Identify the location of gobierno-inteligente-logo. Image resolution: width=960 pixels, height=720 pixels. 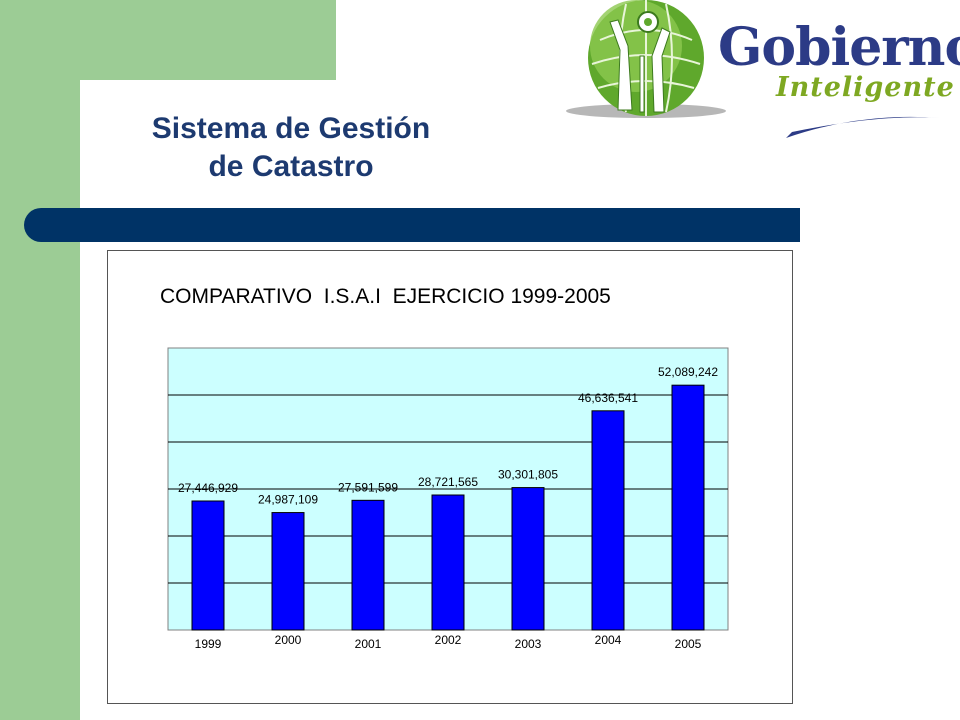
(753, 69).